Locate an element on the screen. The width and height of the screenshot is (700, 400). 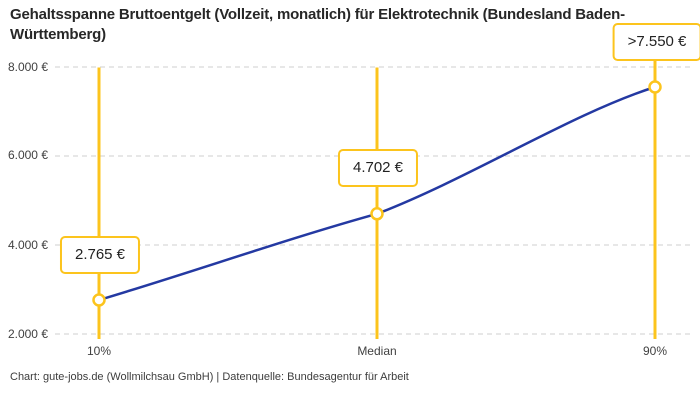
value-label-10pct: 2.765 € is located at coordinates (100, 255).